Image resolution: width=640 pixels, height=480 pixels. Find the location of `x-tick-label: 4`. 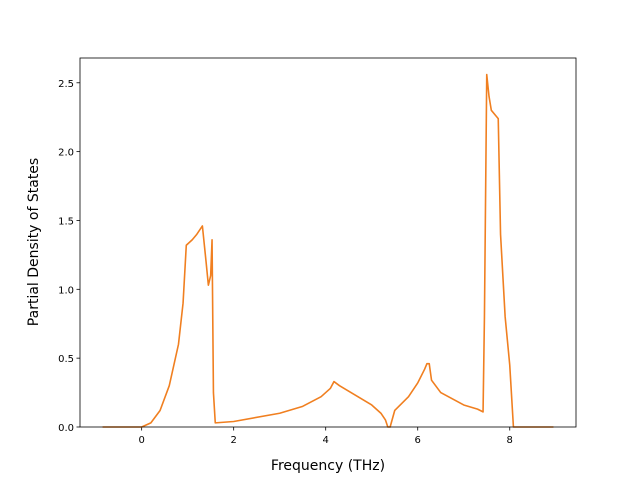

x-tick-label: 4 is located at coordinates (326, 440).